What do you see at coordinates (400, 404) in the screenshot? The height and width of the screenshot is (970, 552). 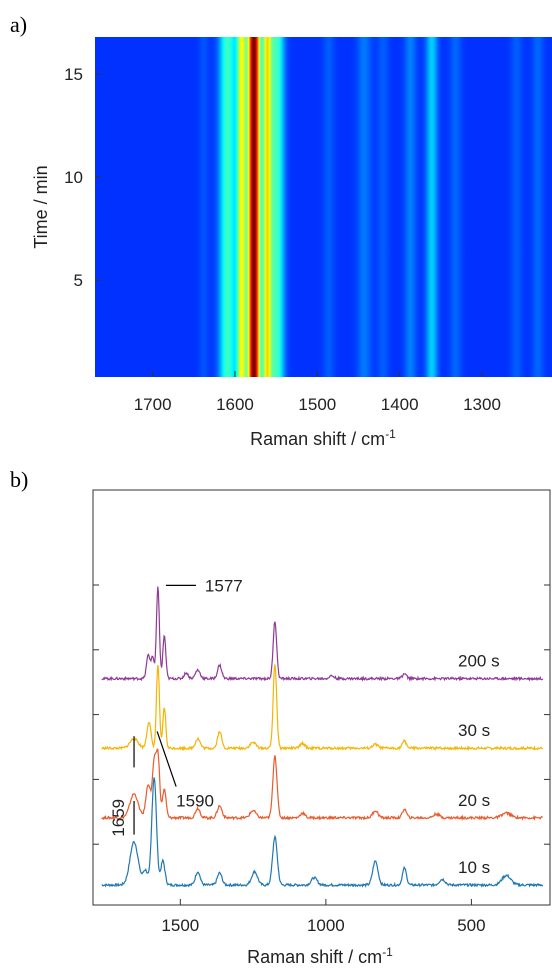 I see `heatmap-x-tick-label: 1400` at bounding box center [400, 404].